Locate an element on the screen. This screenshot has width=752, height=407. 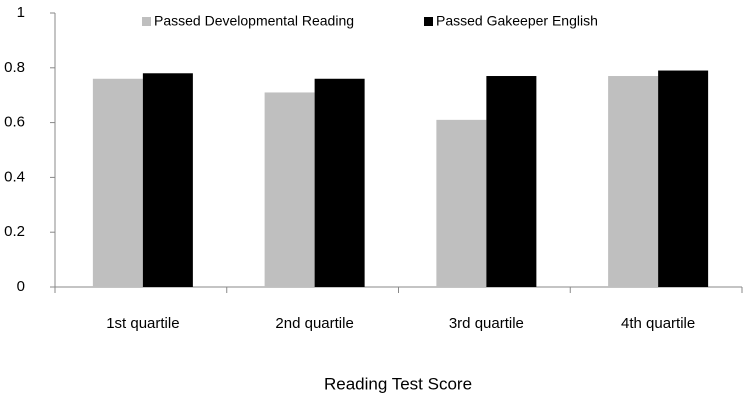
x-tick-label: 4th quartile is located at coordinates (658, 323).